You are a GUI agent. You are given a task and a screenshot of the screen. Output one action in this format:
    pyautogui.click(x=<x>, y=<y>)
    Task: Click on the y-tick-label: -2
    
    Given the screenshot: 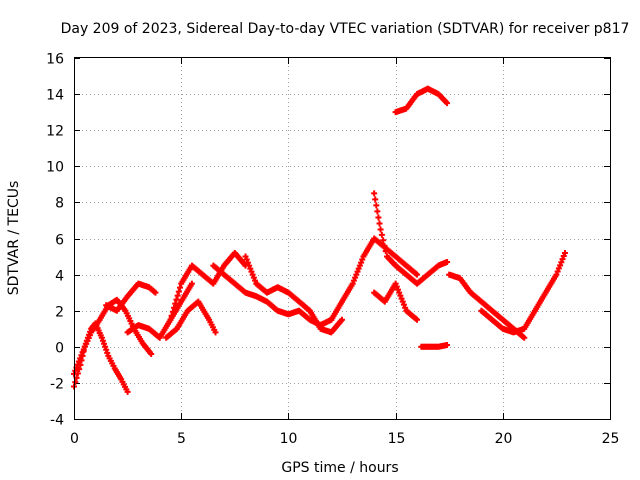 What is the action you would take?
    pyautogui.click(x=57, y=385)
    